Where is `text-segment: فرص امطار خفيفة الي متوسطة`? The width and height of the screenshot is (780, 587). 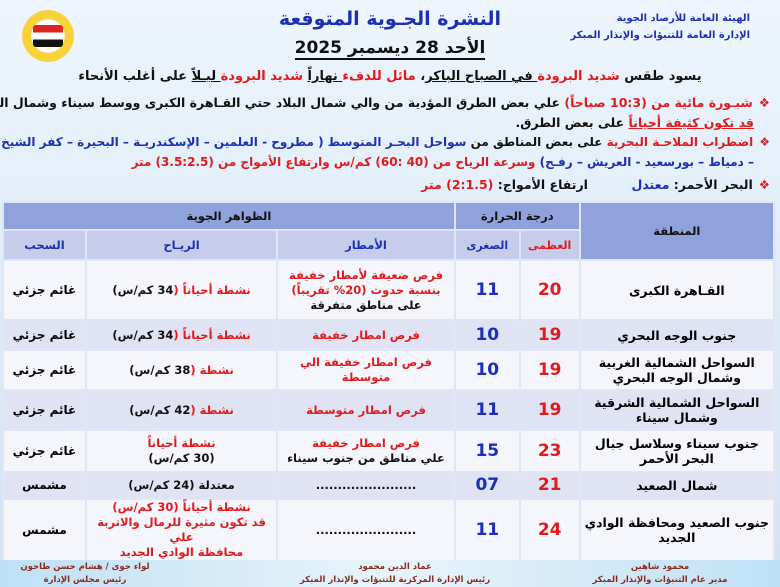 text-segment: فرص امطار خفيفة الي متوسطة is located at coordinates (366, 369).